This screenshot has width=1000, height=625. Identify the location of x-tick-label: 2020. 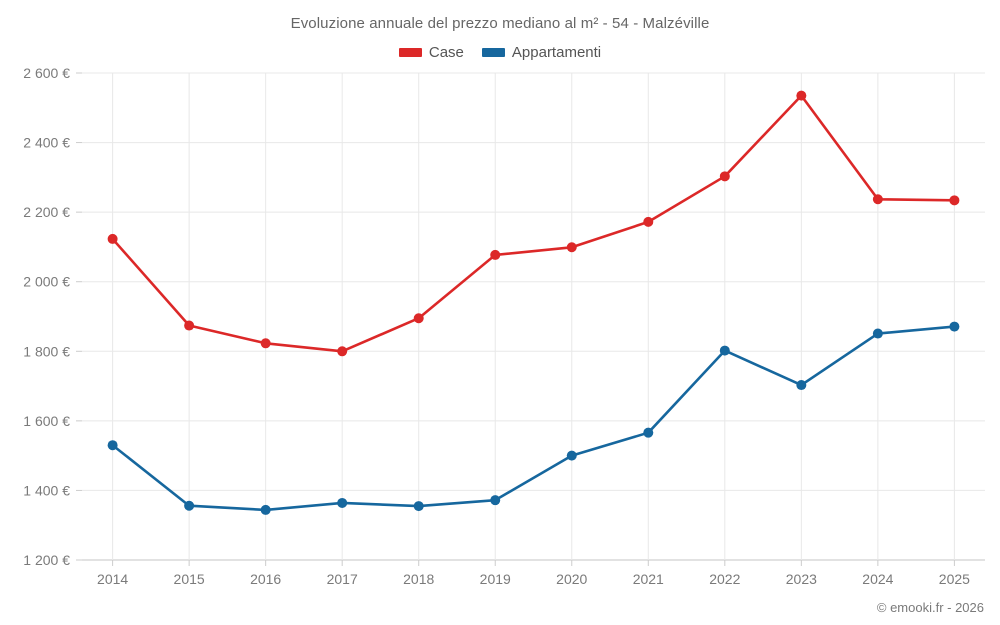
(571, 579).